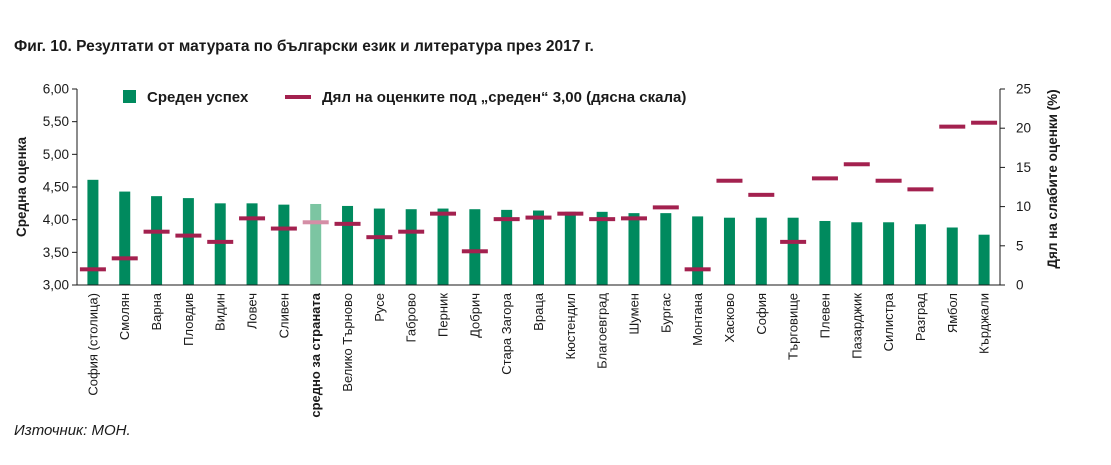 The image size is (1111, 465). What do you see at coordinates (72, 430) in the screenshot?
I see `source-note: Източник: МОН.` at bounding box center [72, 430].